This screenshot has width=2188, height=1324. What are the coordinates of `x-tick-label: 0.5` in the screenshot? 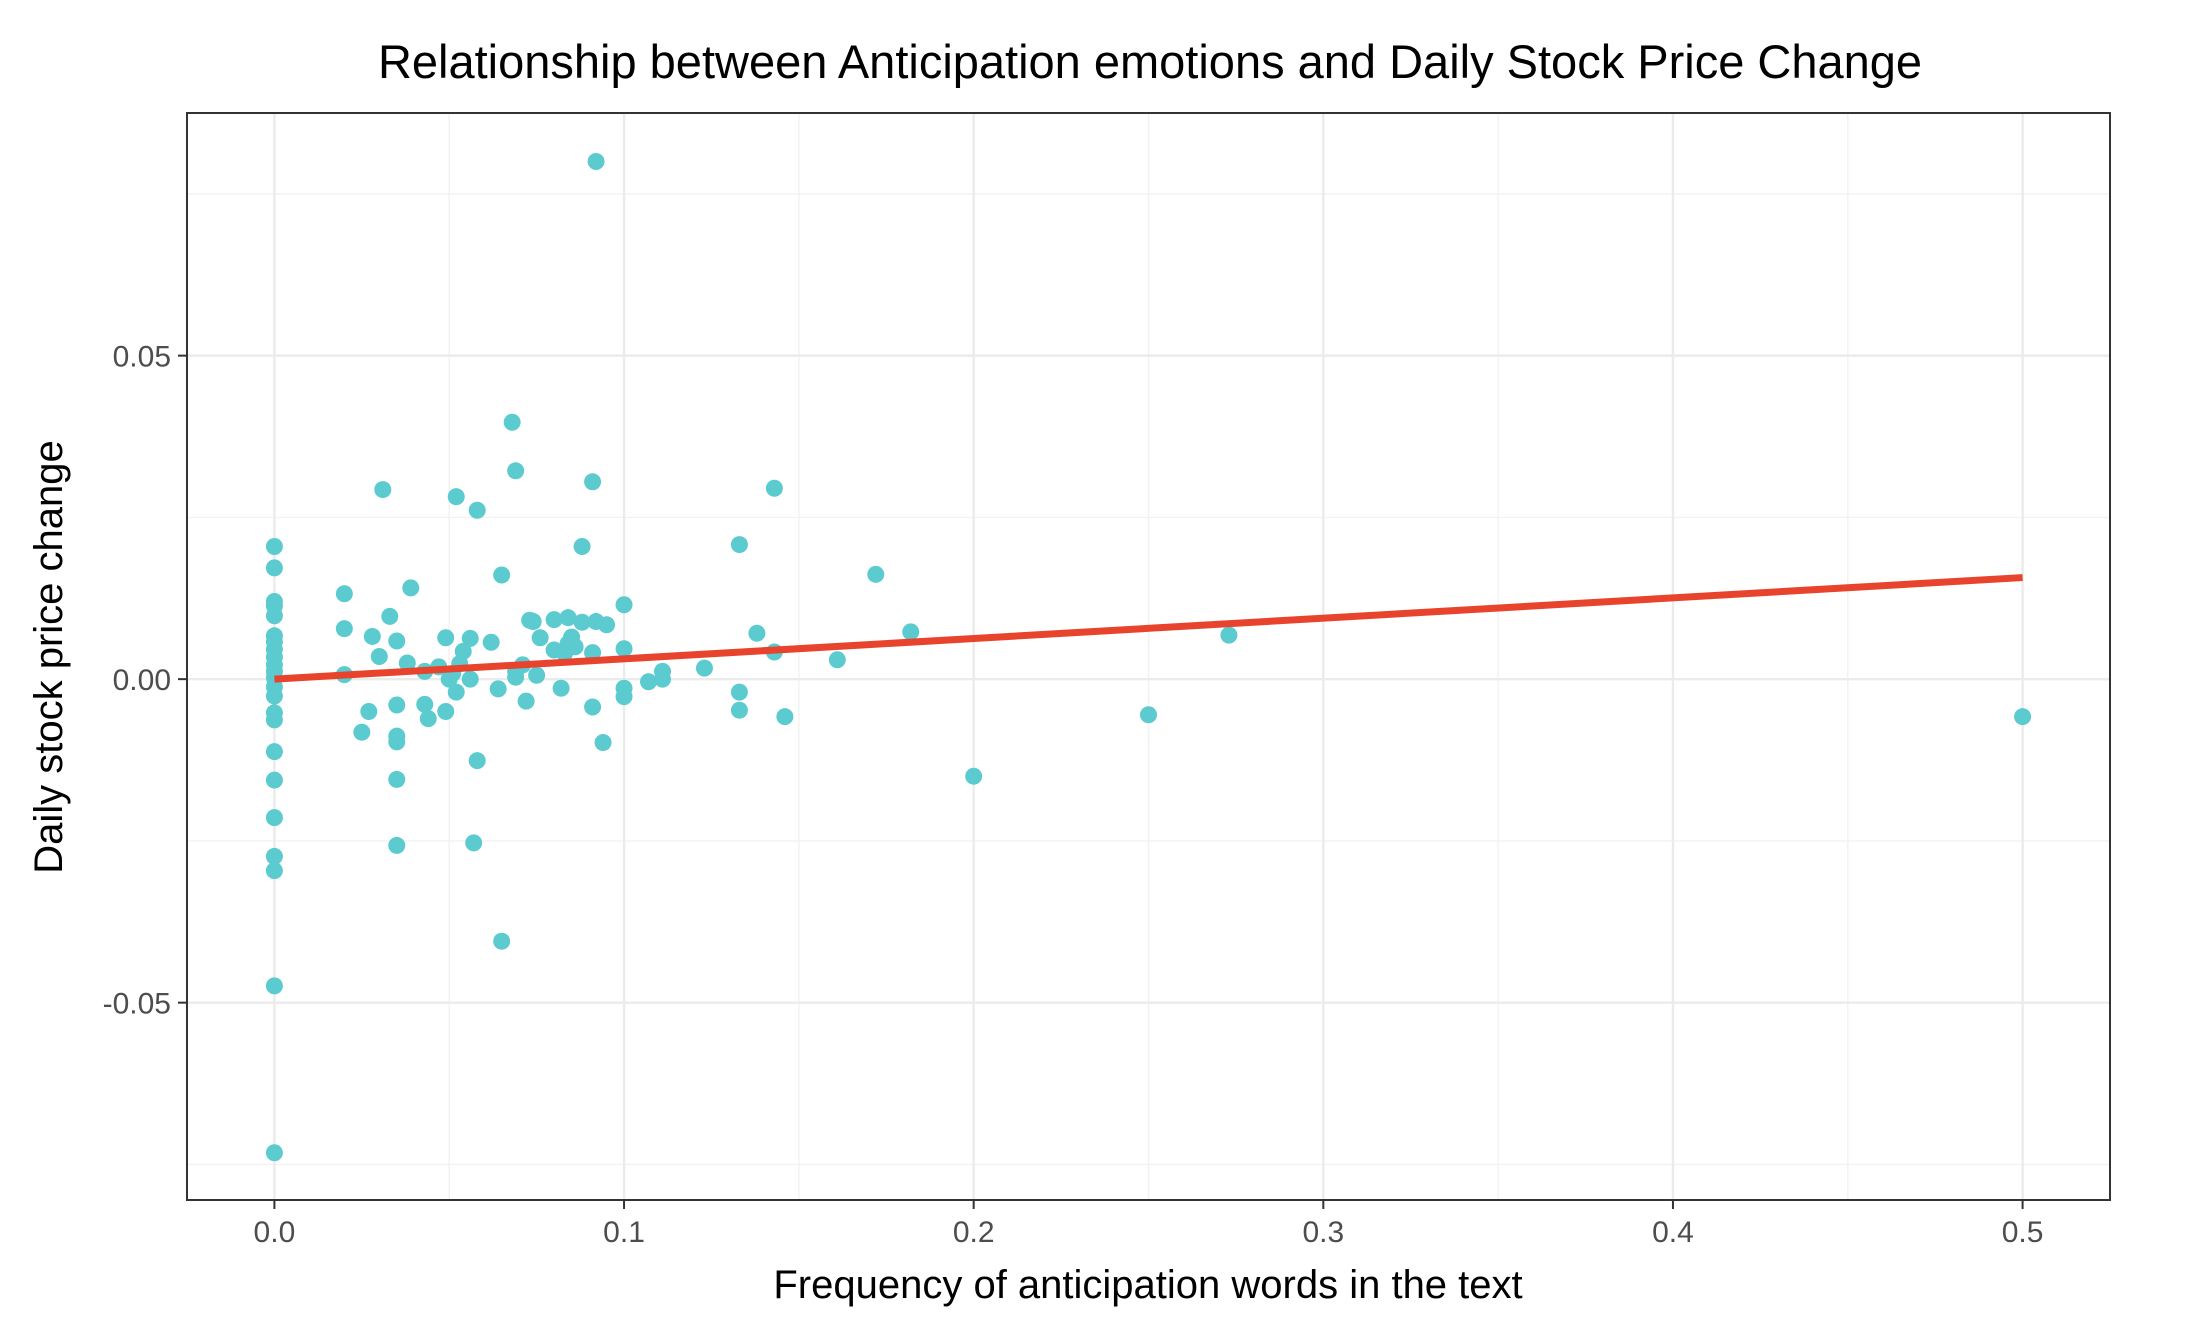 It's located at (2023, 1232).